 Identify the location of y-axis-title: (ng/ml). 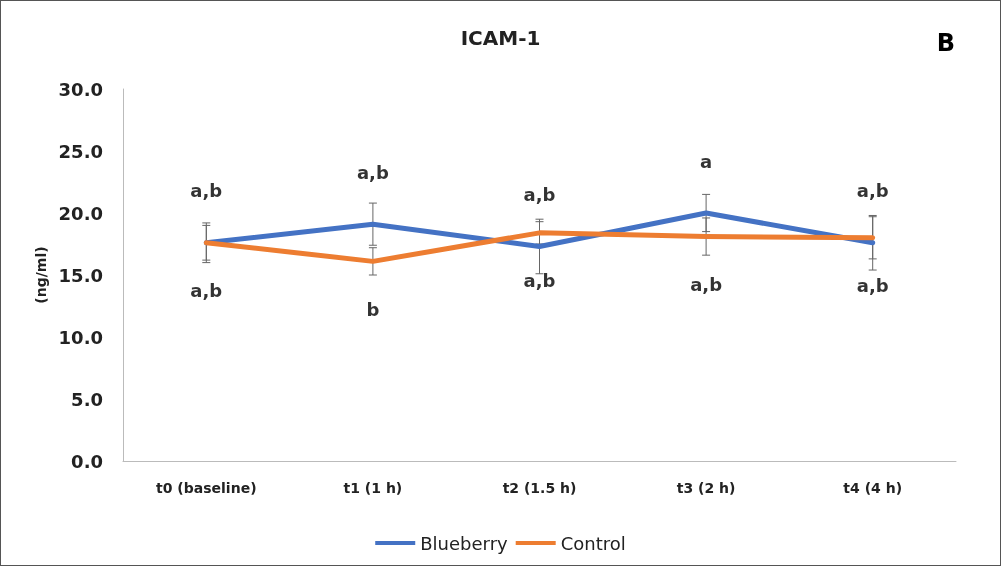
(40, 275).